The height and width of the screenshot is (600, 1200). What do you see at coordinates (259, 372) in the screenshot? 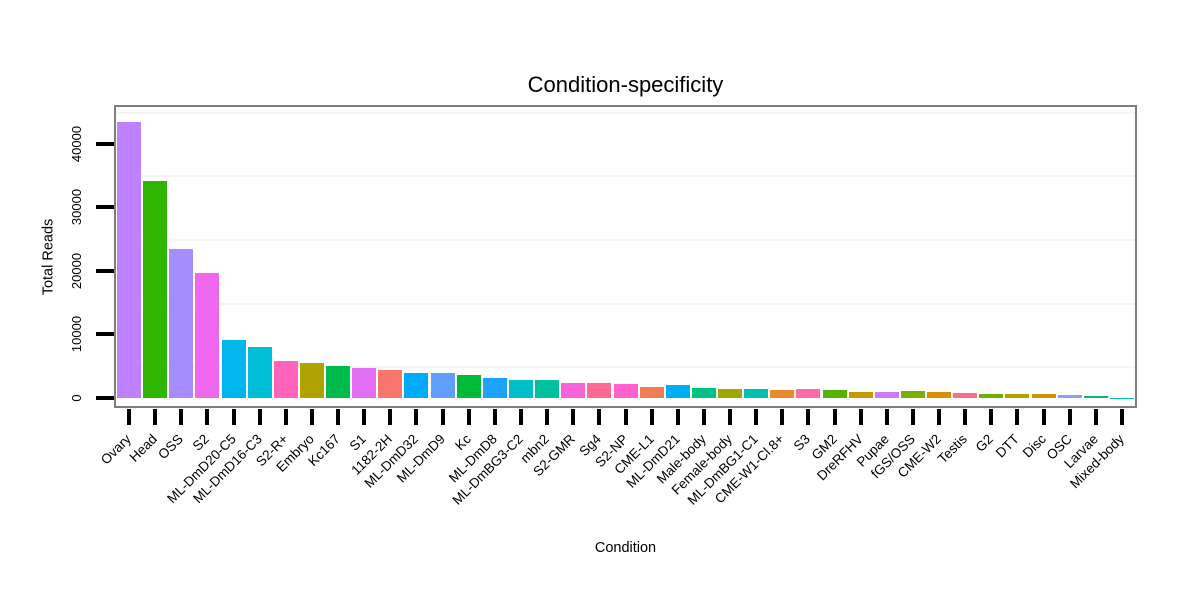
I see `bar-ml-dmd16-c3` at bounding box center [259, 372].